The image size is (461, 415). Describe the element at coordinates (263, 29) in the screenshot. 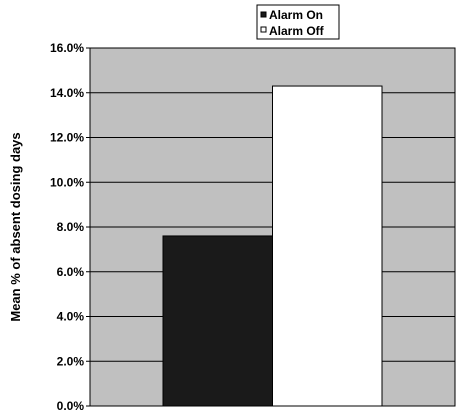

I see `legend-swatch-alarm-off` at that location.